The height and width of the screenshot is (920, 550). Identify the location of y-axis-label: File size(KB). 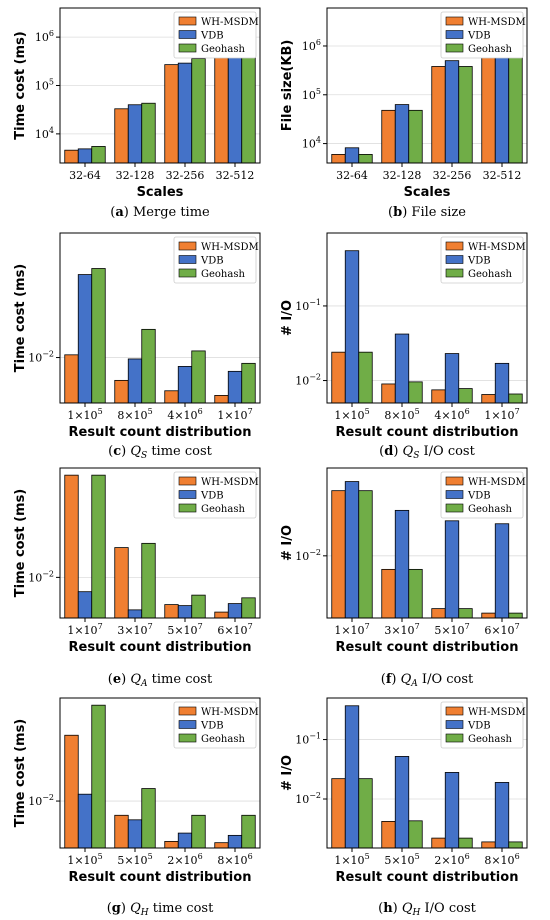
(287, 86).